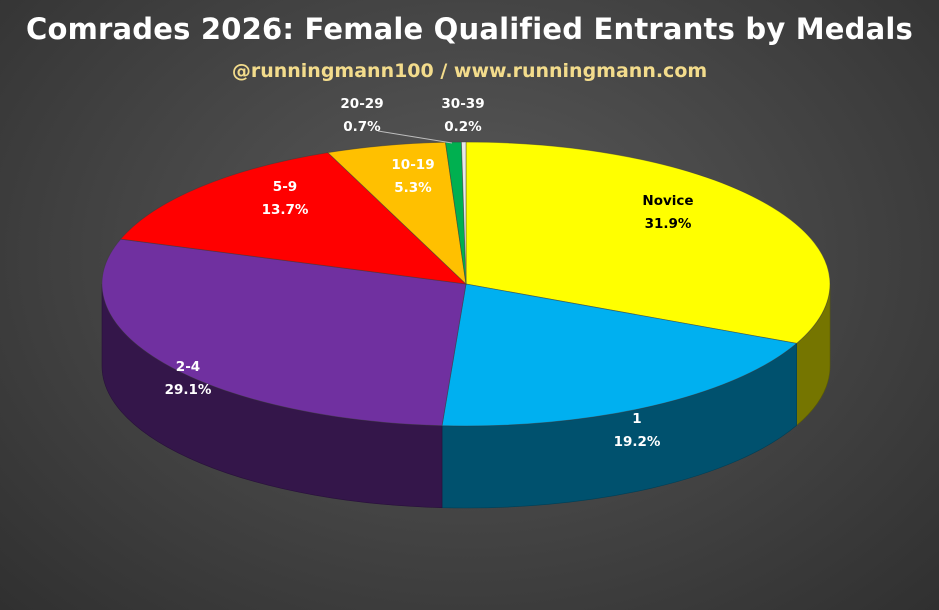 The height and width of the screenshot is (610, 939). I want to click on slice-label-2-4: 2-4, so click(188, 367).